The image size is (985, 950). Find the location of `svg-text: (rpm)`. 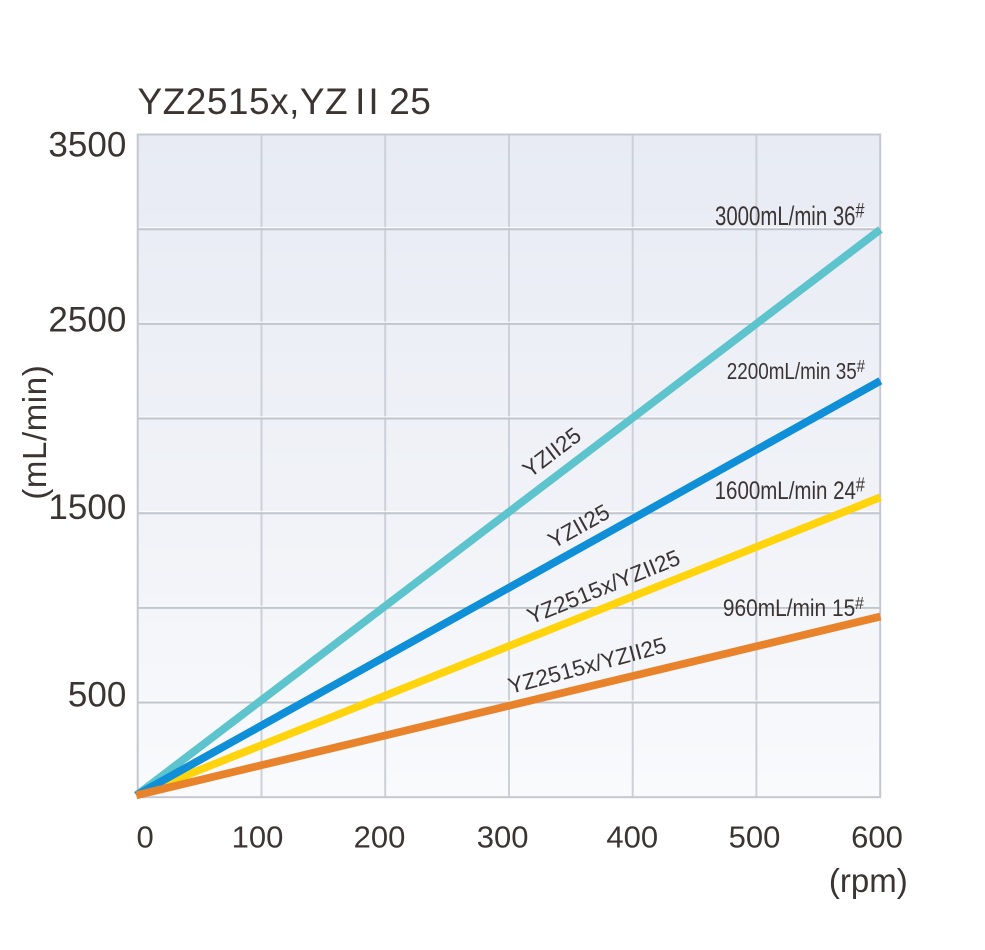

svg-text: (rpm) is located at coordinates (868, 880).